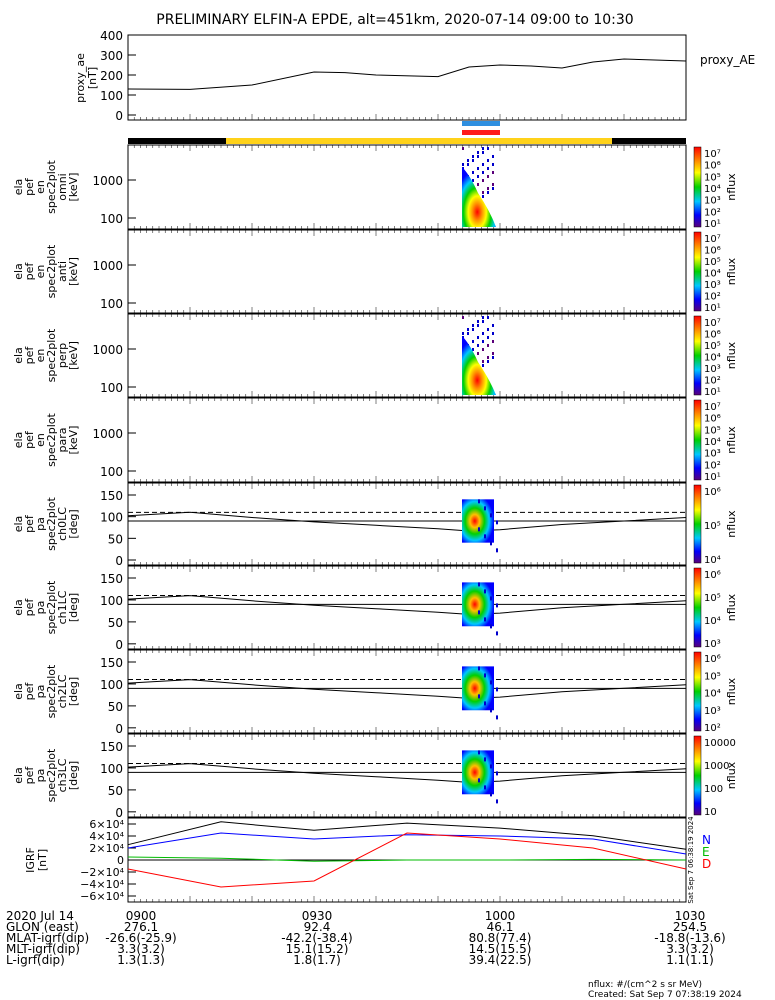  I want to click on igrf-legend-d: D, so click(706, 864).